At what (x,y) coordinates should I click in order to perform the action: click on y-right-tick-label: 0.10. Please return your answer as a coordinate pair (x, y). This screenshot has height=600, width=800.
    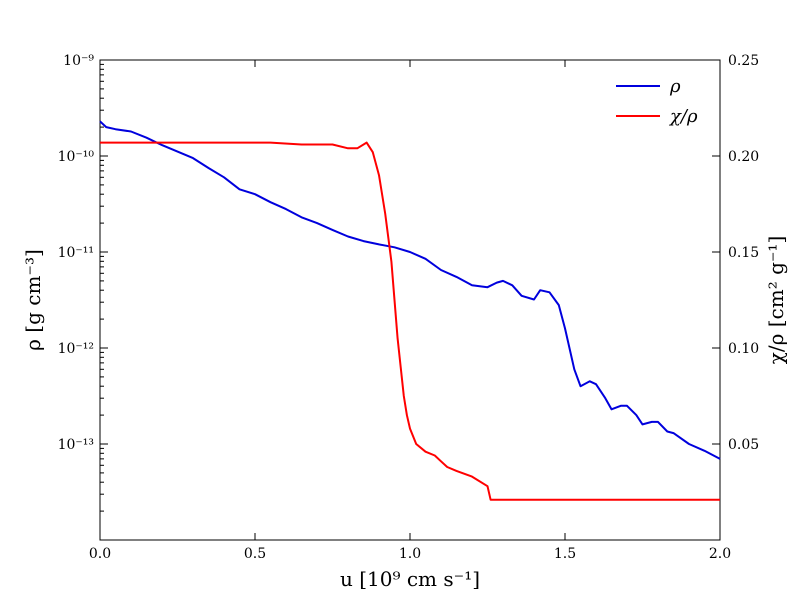
    Looking at the image, I should click on (743, 349).